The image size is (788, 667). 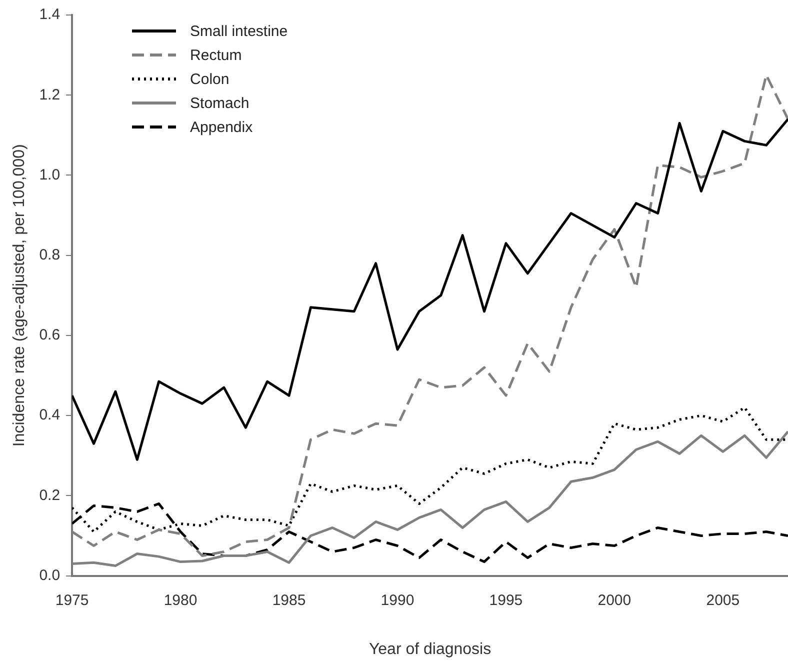 What do you see at coordinates (49, 175) in the screenshot?
I see `y-tick-label: 1.0` at bounding box center [49, 175].